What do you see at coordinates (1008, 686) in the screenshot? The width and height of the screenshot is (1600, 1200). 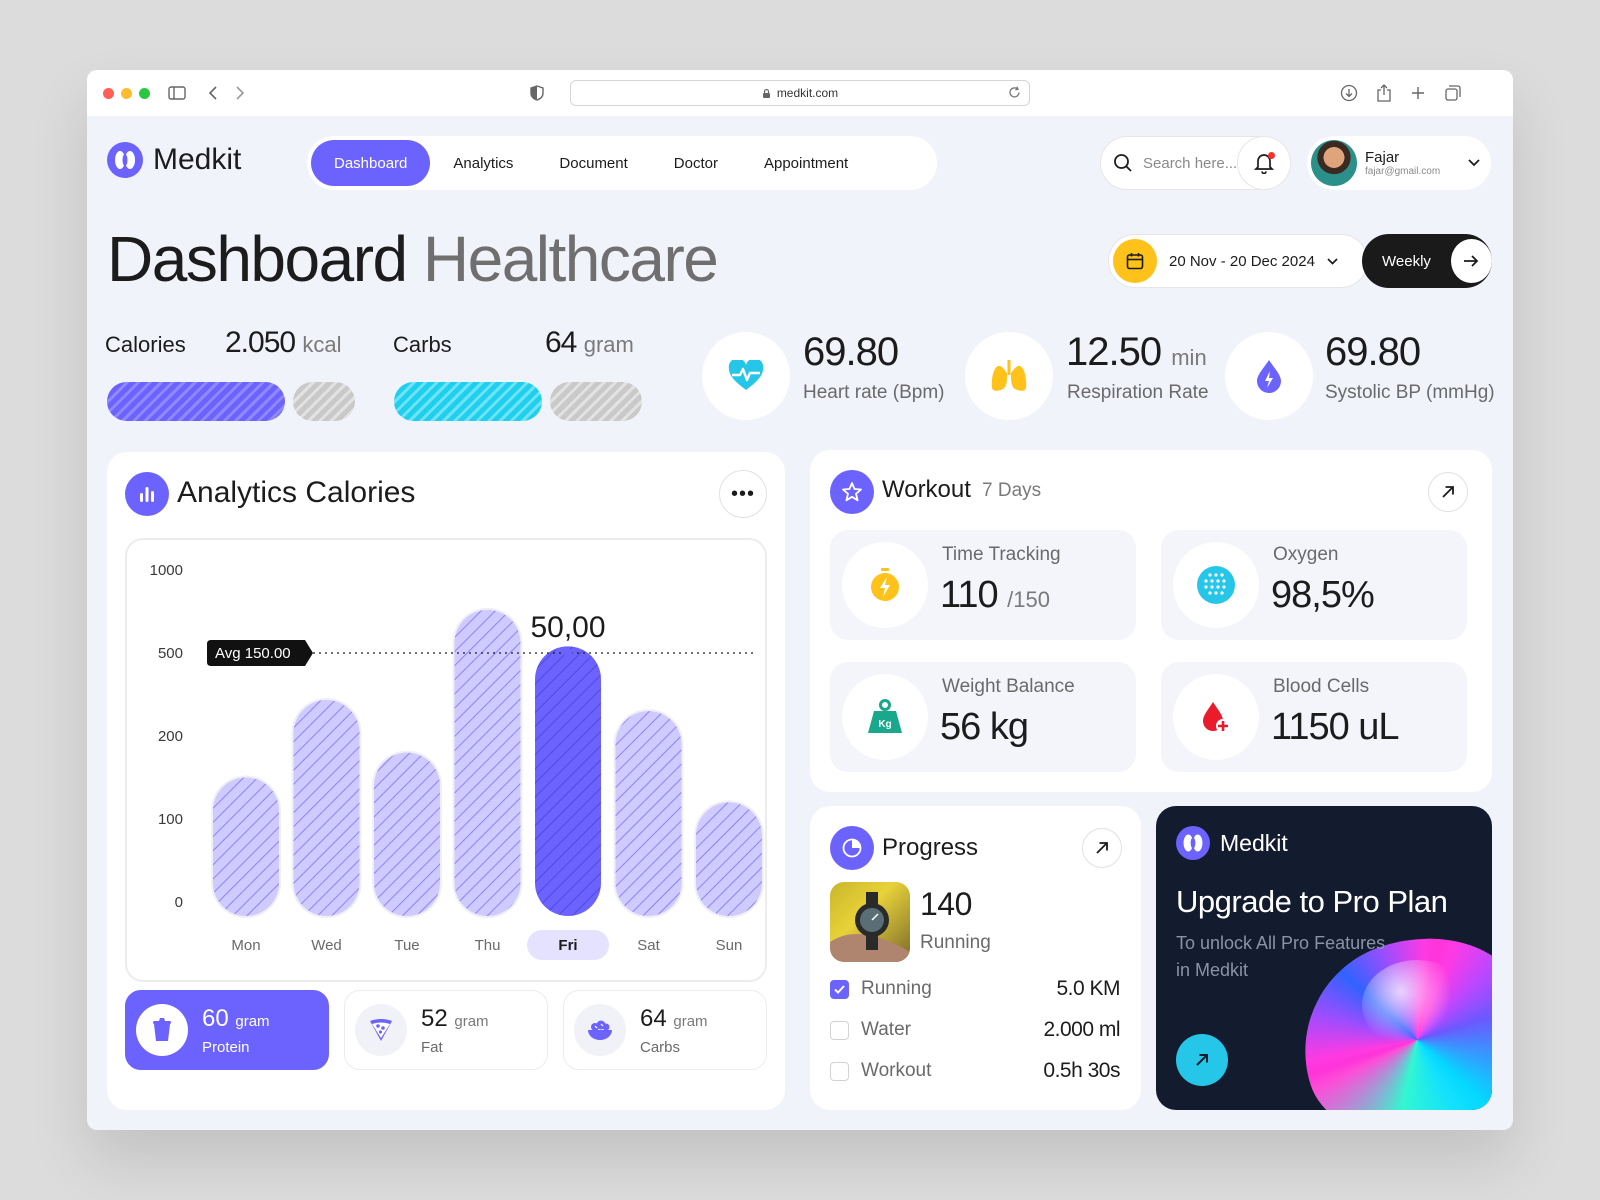 I see `weight-balance-label: Weight Balance` at bounding box center [1008, 686].